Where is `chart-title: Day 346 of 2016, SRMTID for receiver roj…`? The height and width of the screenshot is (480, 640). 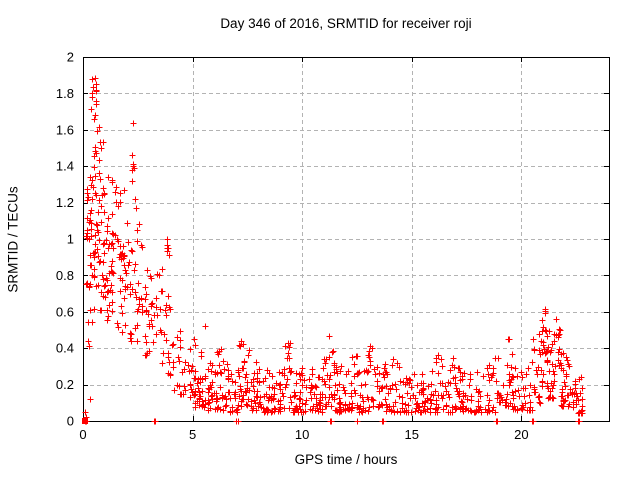
chart-title: Day 346 of 2016, SRMTID for receiver roj… is located at coordinates (346, 23).